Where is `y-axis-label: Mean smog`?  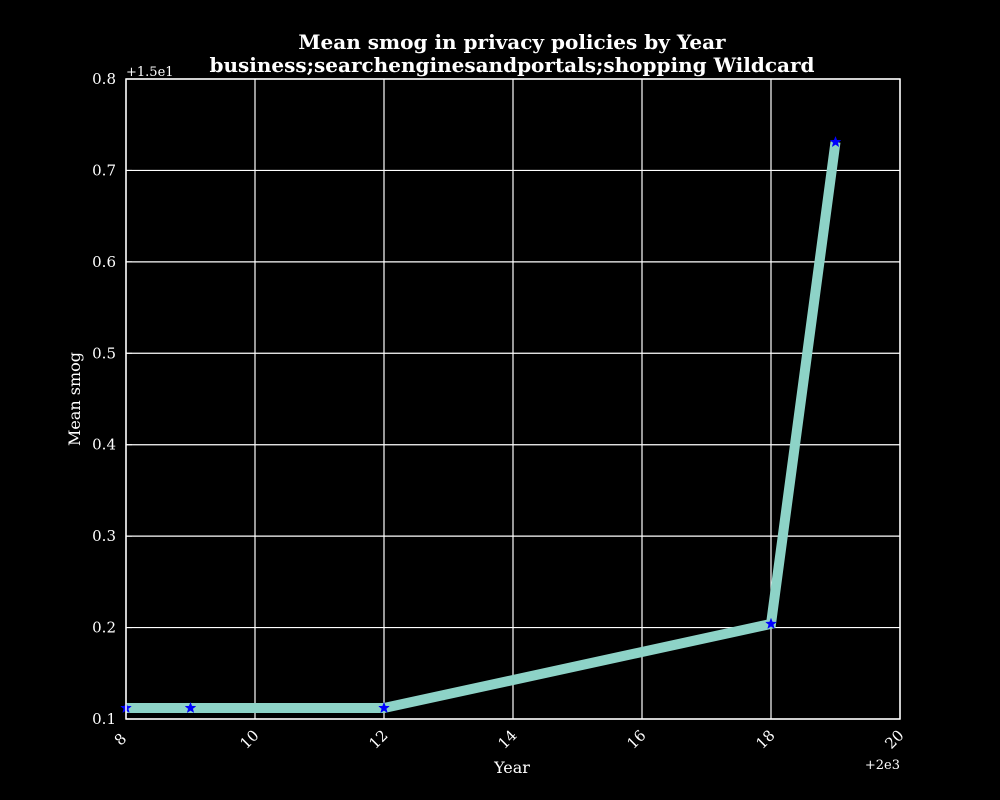 y-axis-label: Mean smog is located at coordinates (74, 399).